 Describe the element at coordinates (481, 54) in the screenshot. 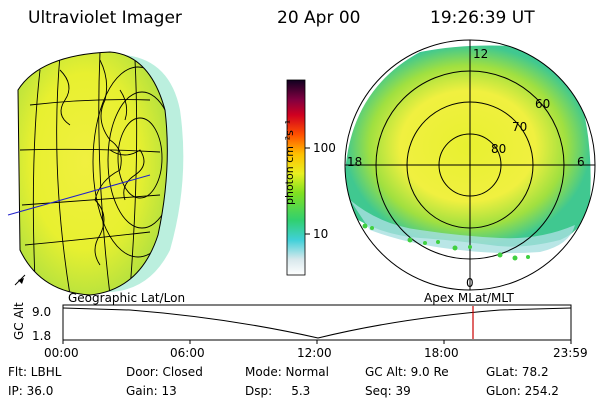

I see `mlt-label-12: 12` at that location.